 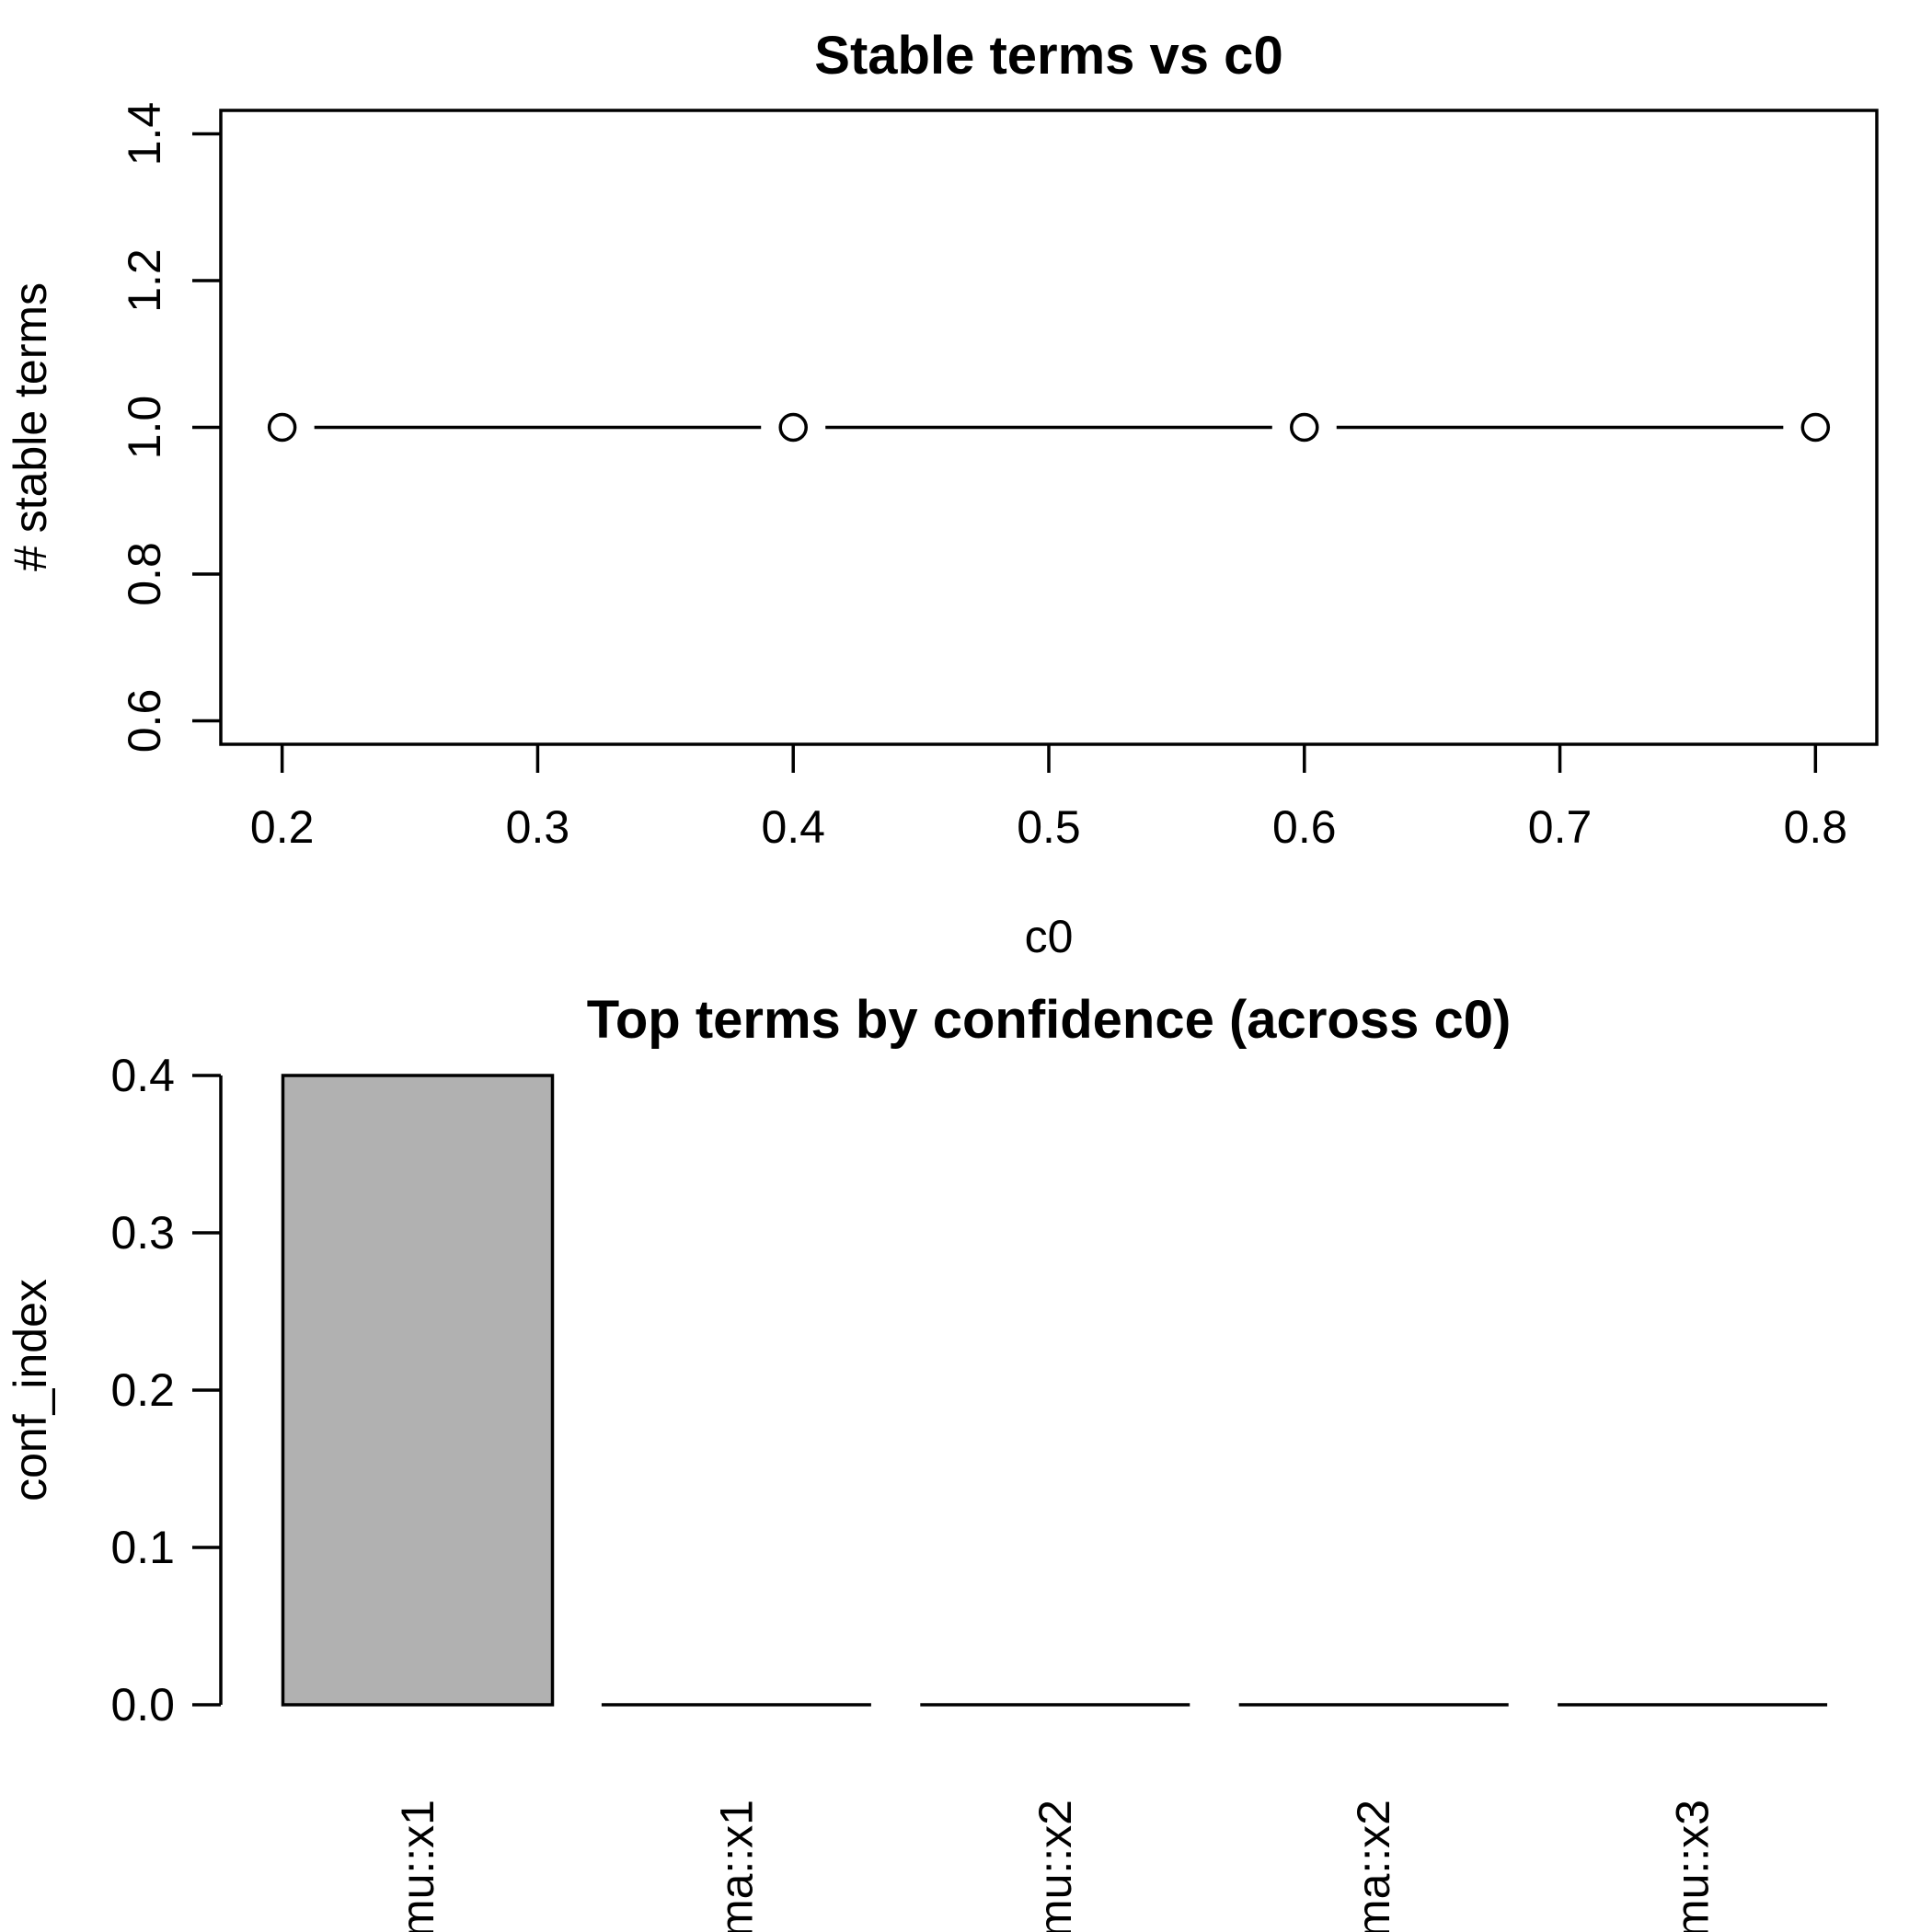 I want to click on y-axis-tick-label: 0.6, so click(x=144, y=721).